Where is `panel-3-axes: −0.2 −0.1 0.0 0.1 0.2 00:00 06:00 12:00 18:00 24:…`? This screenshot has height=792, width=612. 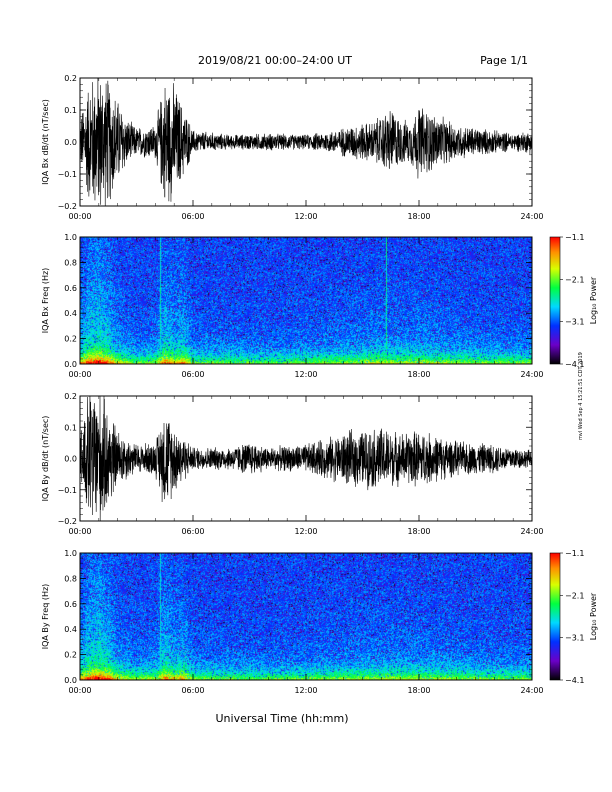
panel-3-axes: −0.2 −0.1 0.0 0.1 0.2 00:00 06:00 12:00 18:00 24:… is located at coordinates (292, 464).